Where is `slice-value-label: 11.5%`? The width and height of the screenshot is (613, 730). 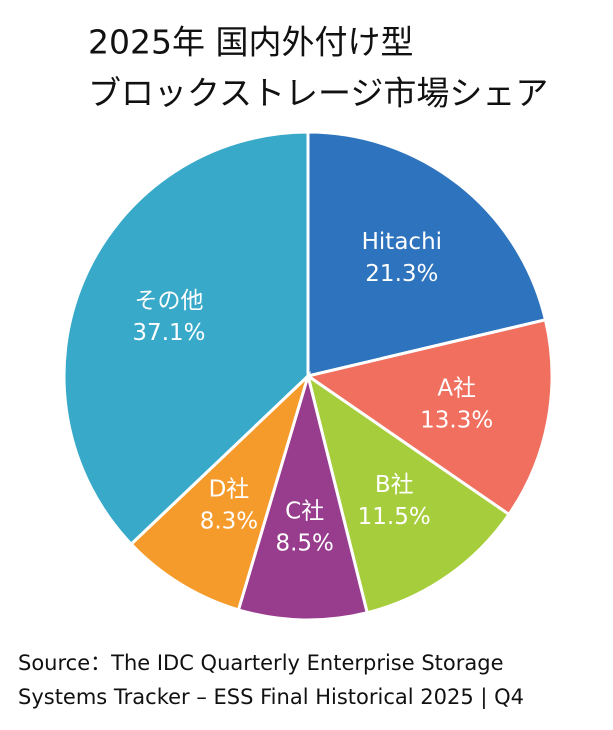 slice-value-label: 11.5% is located at coordinates (394, 517).